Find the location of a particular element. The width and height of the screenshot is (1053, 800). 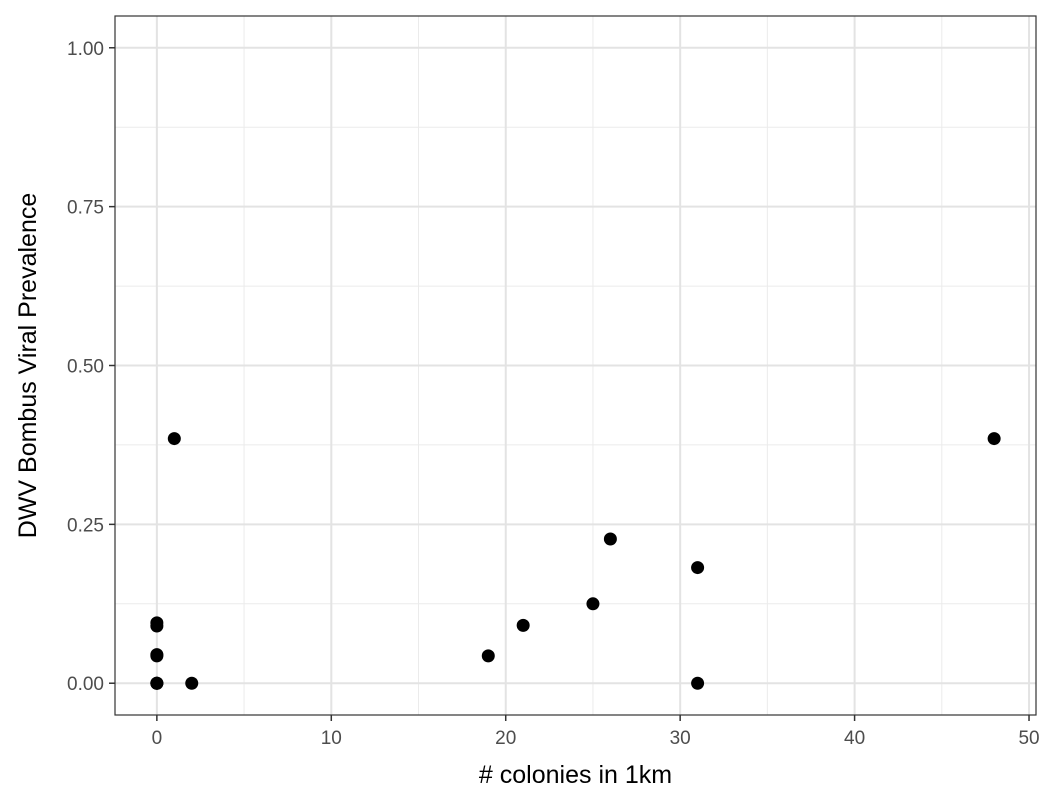

x-tick-label: 10 is located at coordinates (331, 738).